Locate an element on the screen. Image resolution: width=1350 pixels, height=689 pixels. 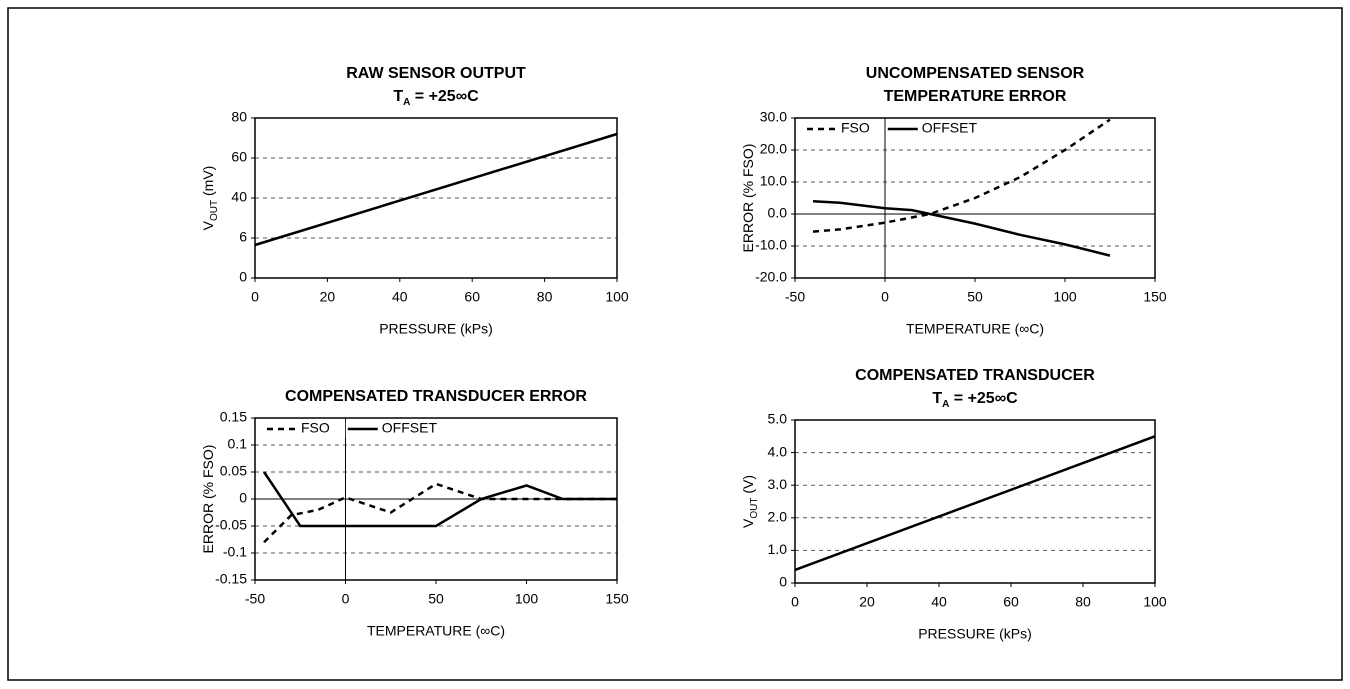
chart-title: COMPENSATED TRANSDUCER is located at coordinates (975, 375).